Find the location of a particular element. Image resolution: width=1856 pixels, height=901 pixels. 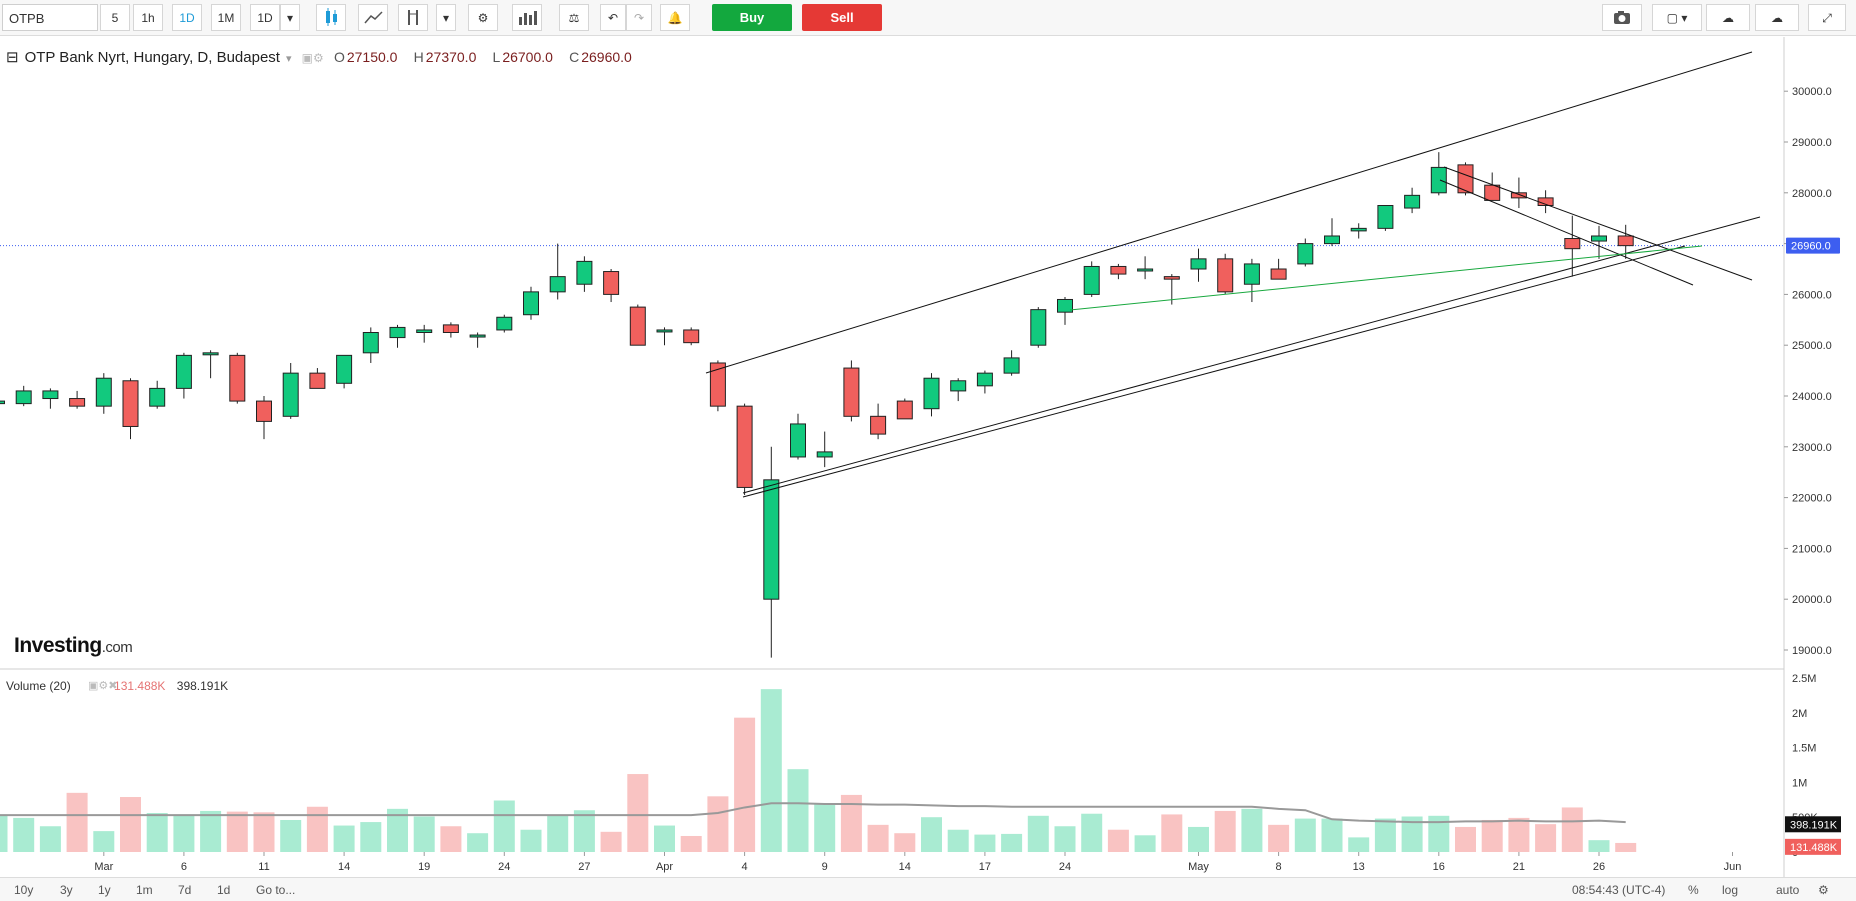

collapse-icon: ⊟ is located at coordinates (12, 57).